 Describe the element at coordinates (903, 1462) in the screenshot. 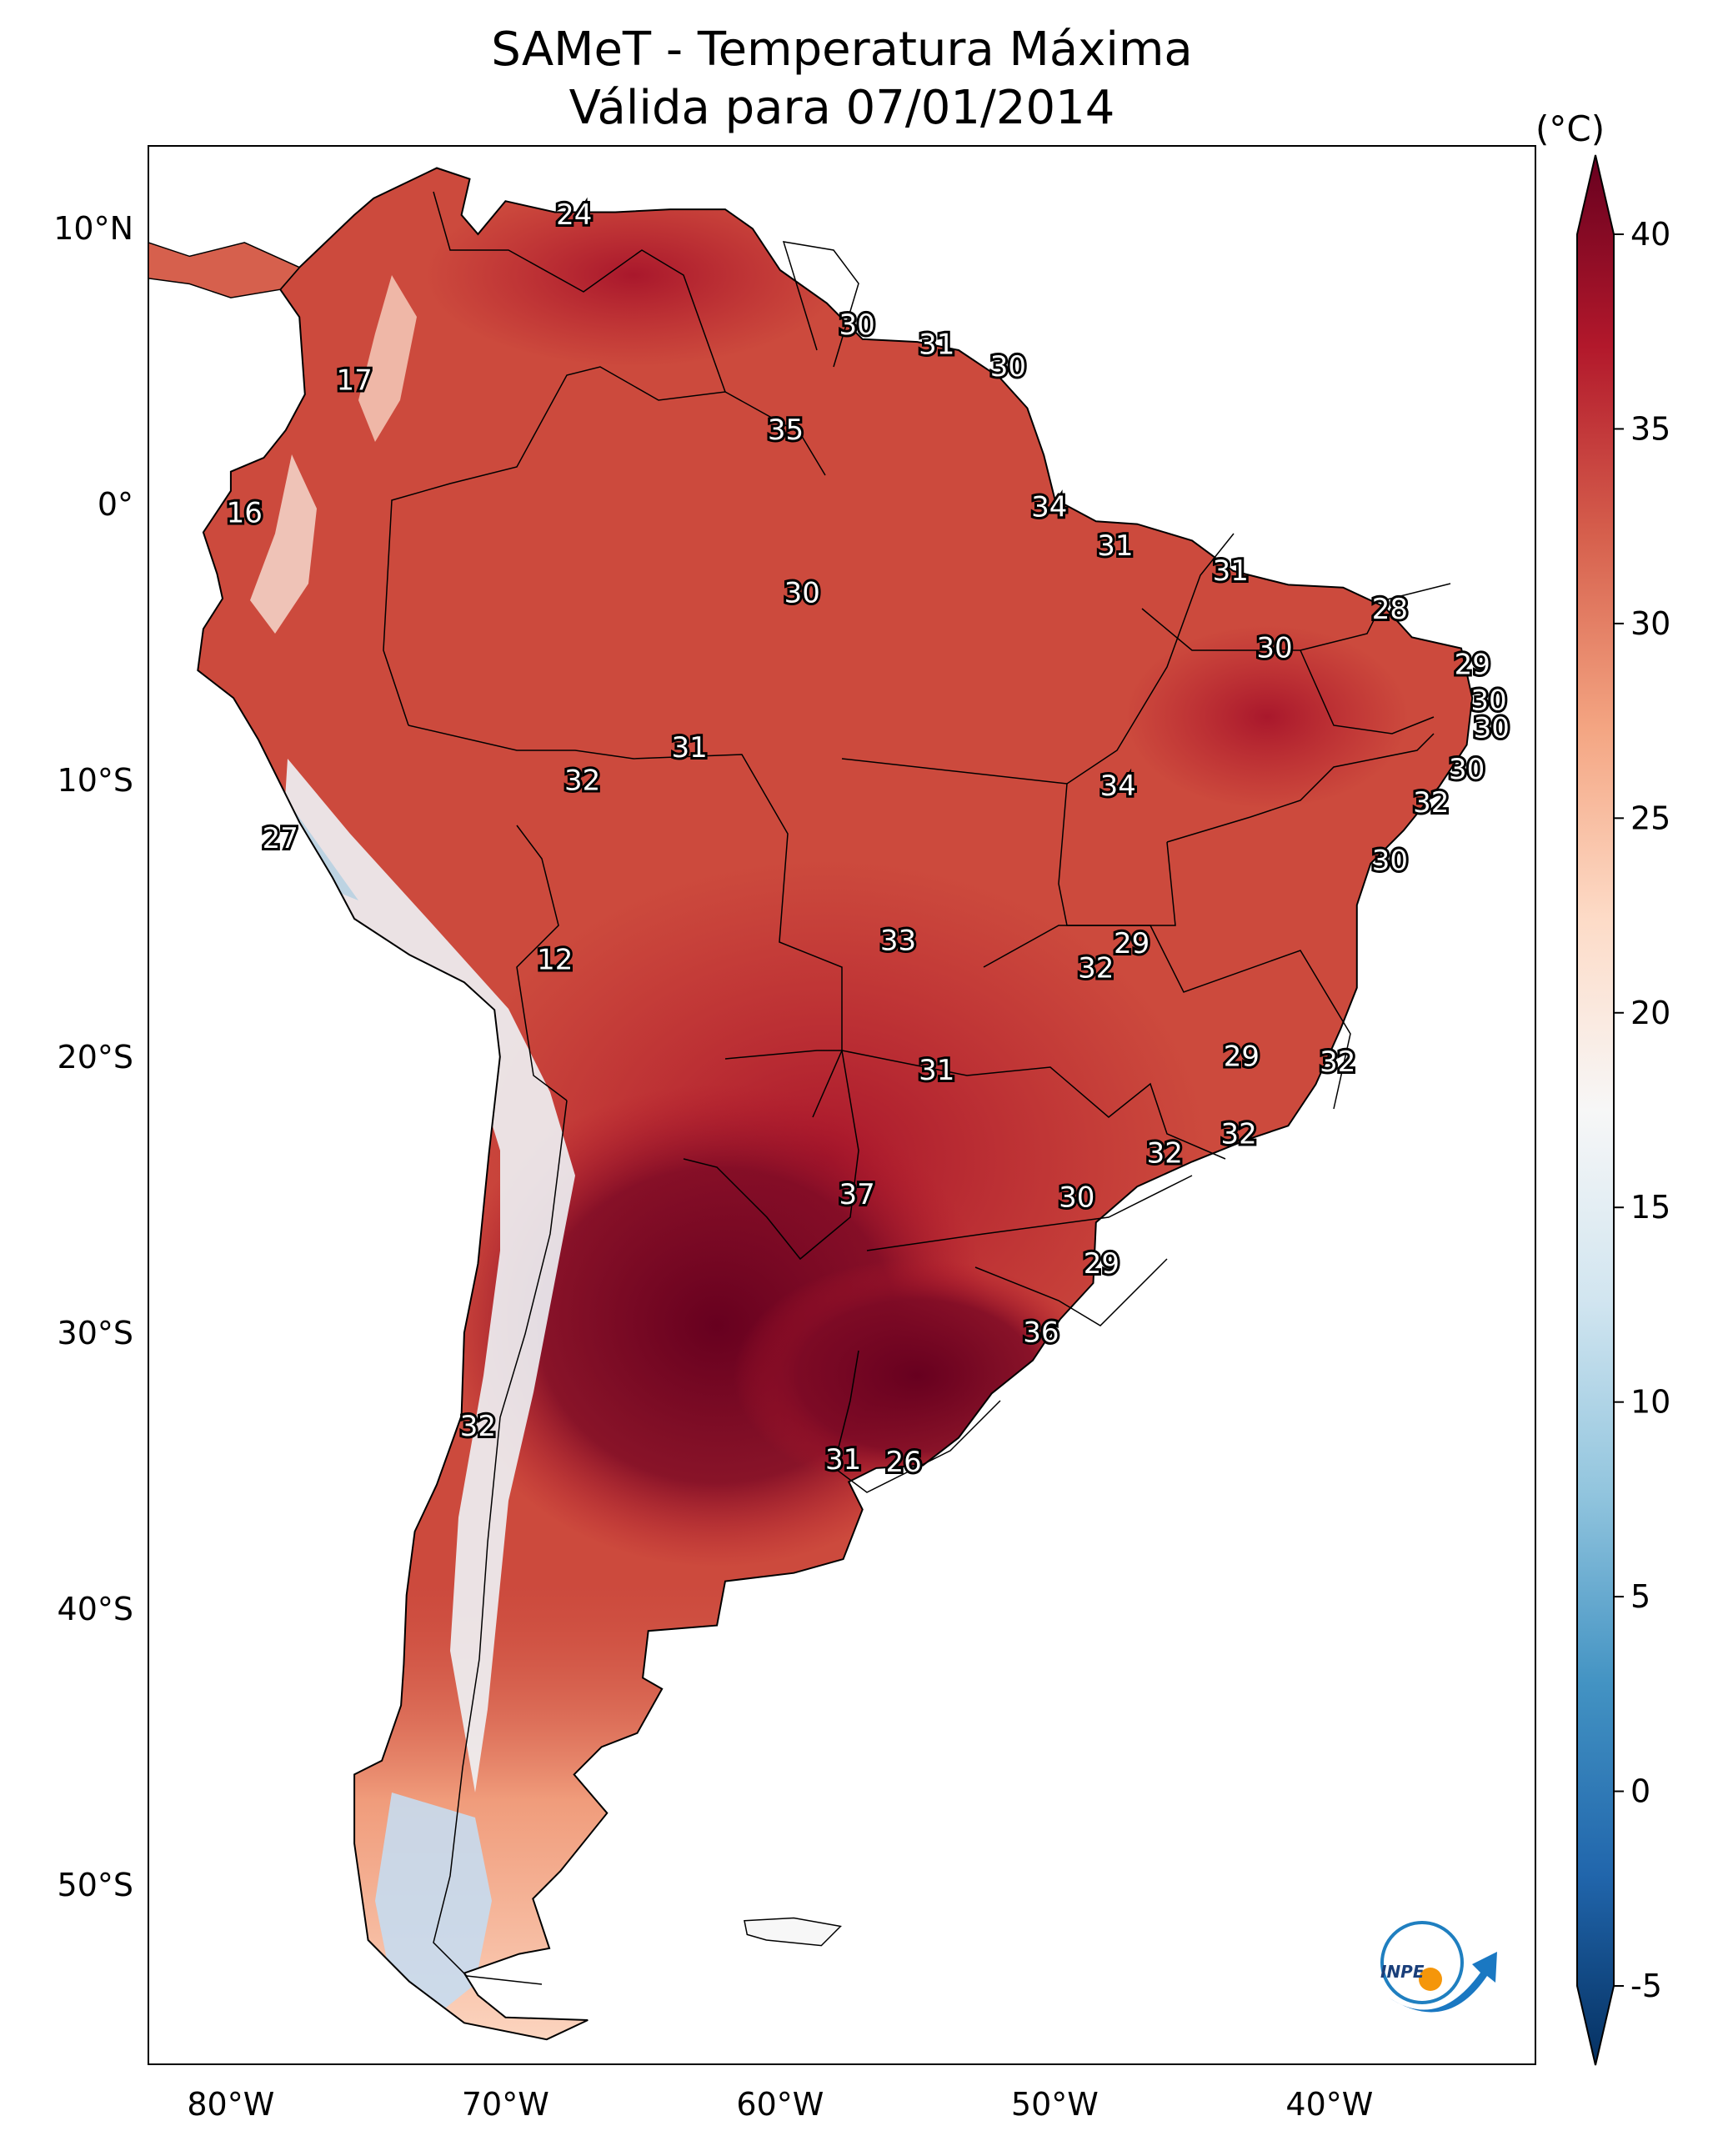

I see `temperature-label: 26` at that location.